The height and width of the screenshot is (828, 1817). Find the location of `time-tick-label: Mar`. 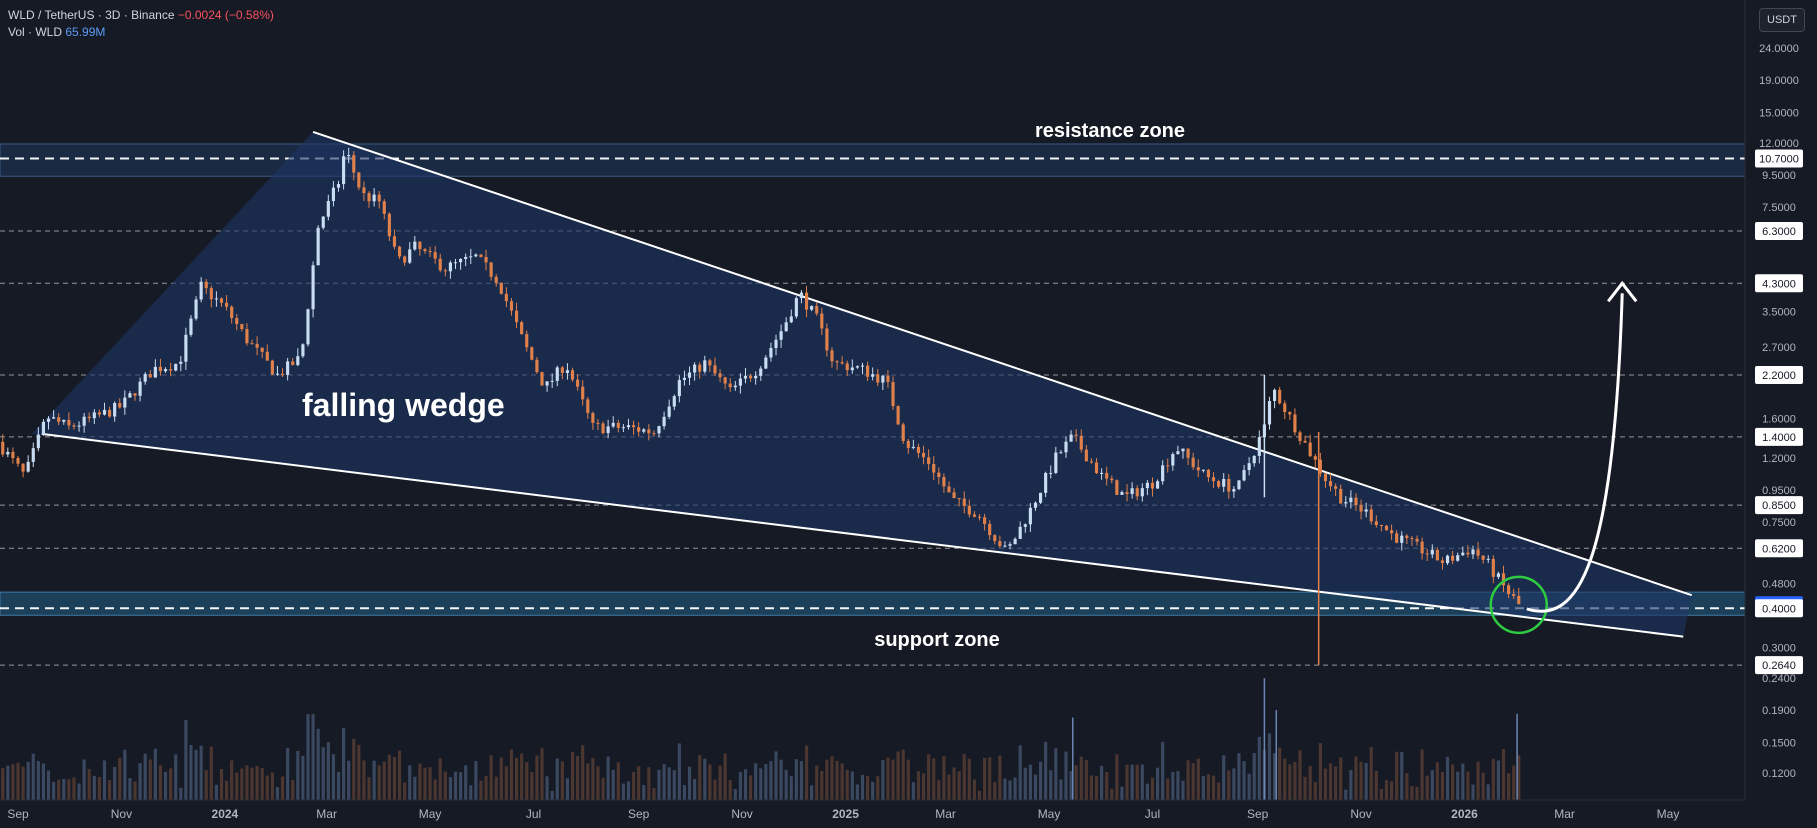

time-tick-label: Mar is located at coordinates (945, 814).